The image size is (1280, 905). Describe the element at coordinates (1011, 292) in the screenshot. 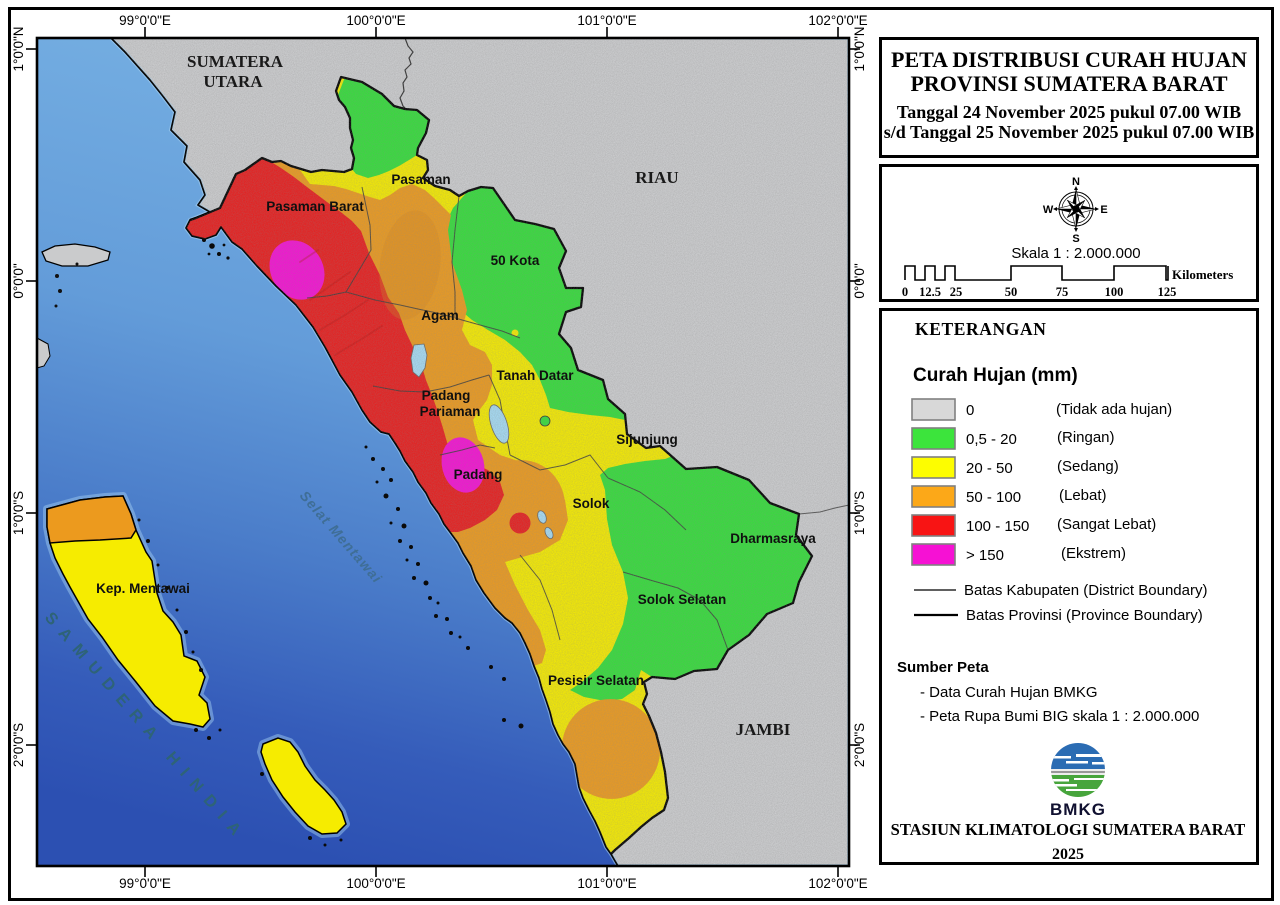

I see `svg-text: 50` at that location.